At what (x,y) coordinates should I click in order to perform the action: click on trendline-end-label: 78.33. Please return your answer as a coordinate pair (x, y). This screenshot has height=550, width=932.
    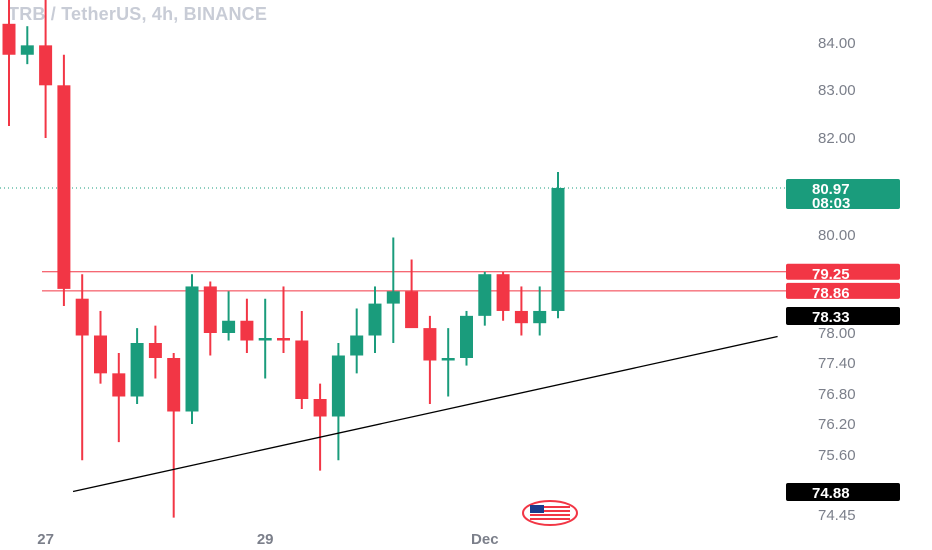
    Looking at the image, I should click on (843, 316).